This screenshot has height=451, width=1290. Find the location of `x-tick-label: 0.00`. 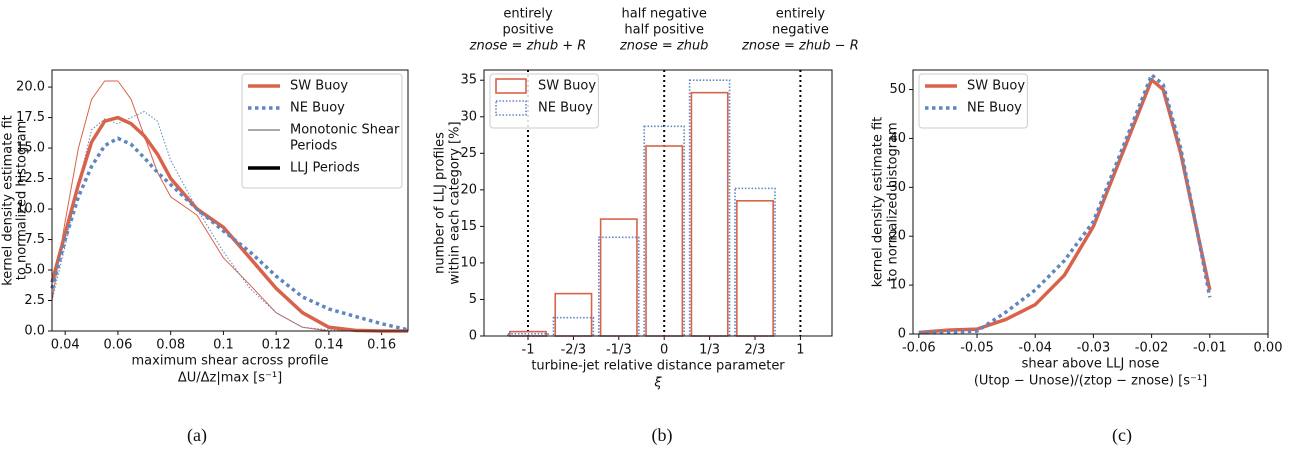

x-tick-label: 0.00 is located at coordinates (1268, 348).